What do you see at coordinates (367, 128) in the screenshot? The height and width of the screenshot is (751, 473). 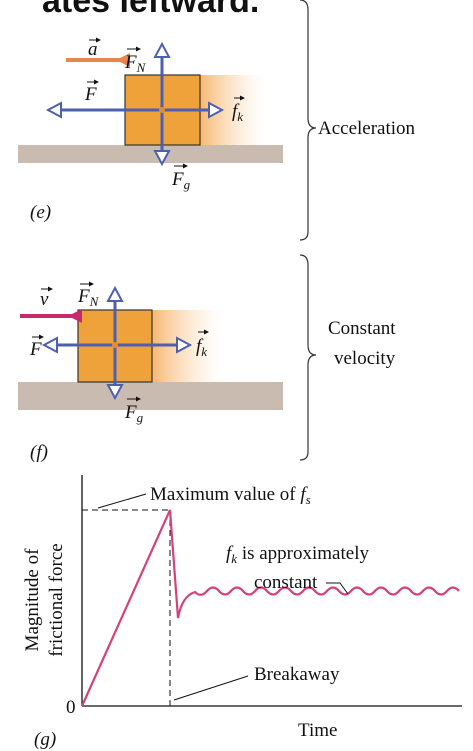 I see `caption: Acceleration` at bounding box center [367, 128].